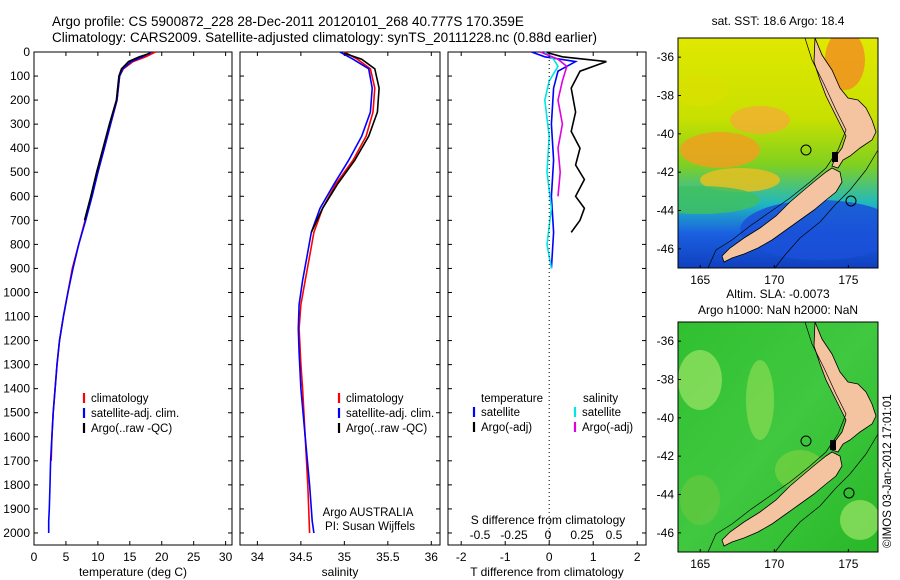 The image size is (900, 580). Describe the element at coordinates (666, 134) in the screenshot. I see `map-y-tick-label: -40` at that location.